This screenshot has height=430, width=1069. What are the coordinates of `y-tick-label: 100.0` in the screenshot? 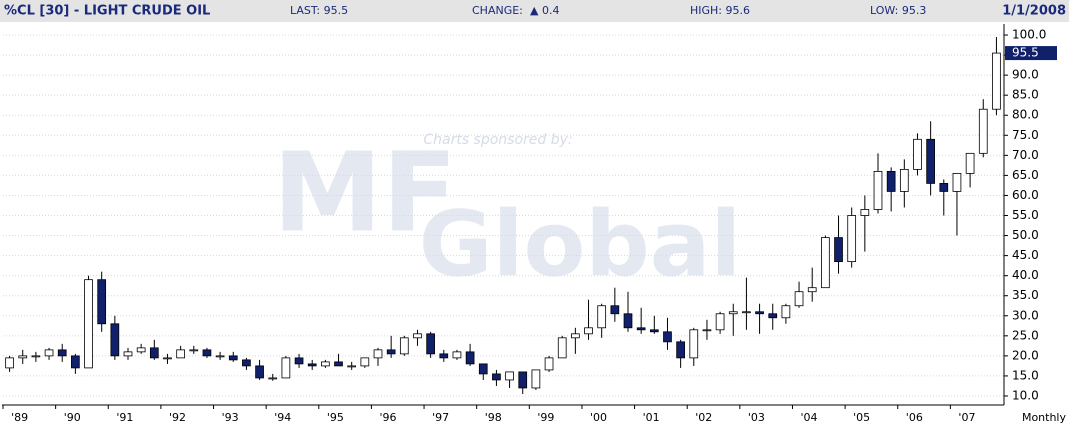 It's located at (1029, 35).